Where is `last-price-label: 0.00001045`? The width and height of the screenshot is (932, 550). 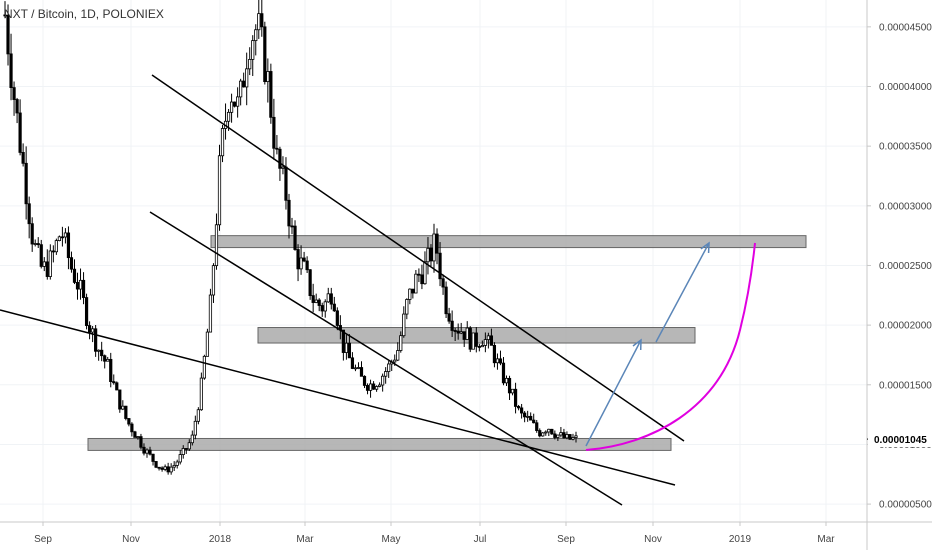 last-price-label: 0.00001045 is located at coordinates (900, 440).